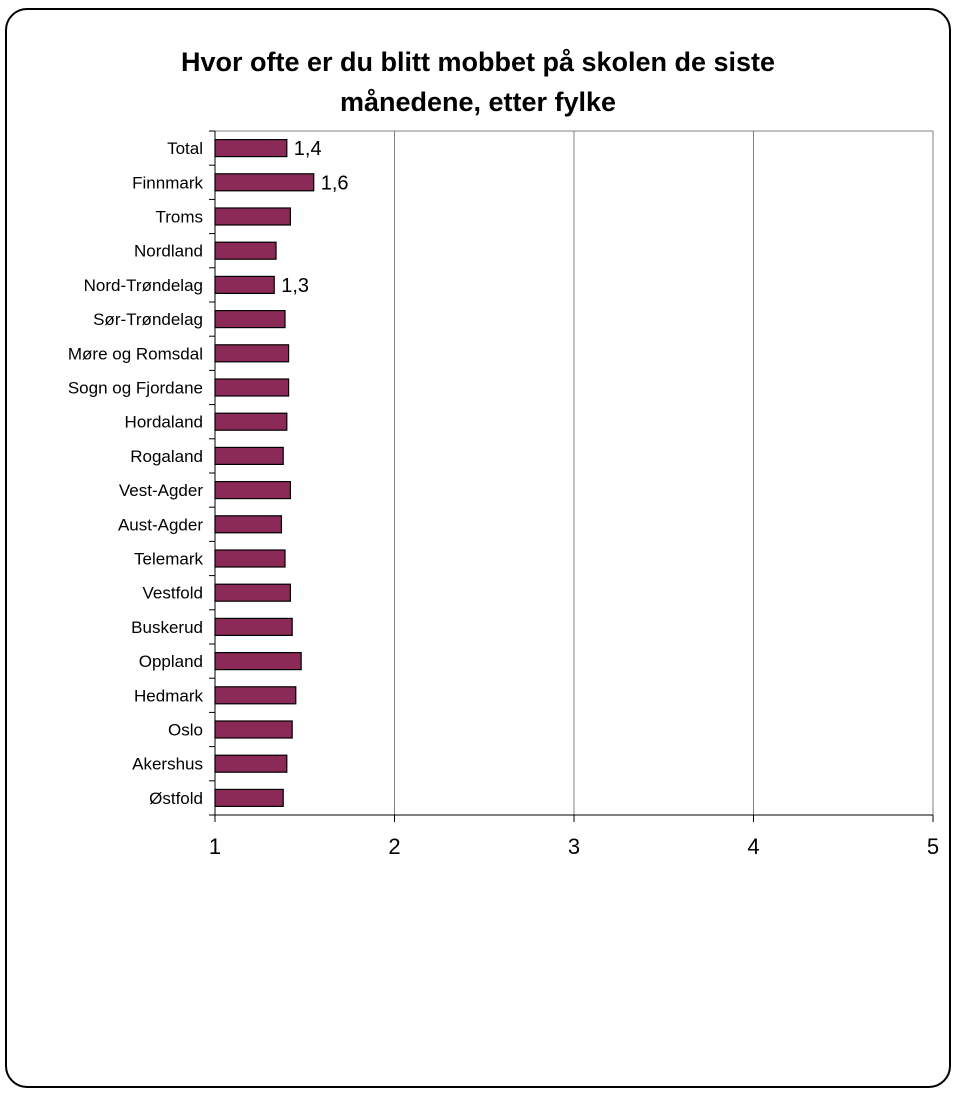 Image resolution: width=956 pixels, height=1097 pixels. What do you see at coordinates (295, 286) in the screenshot?
I see `data-label-nord-trøndelag: 1,3` at bounding box center [295, 286].